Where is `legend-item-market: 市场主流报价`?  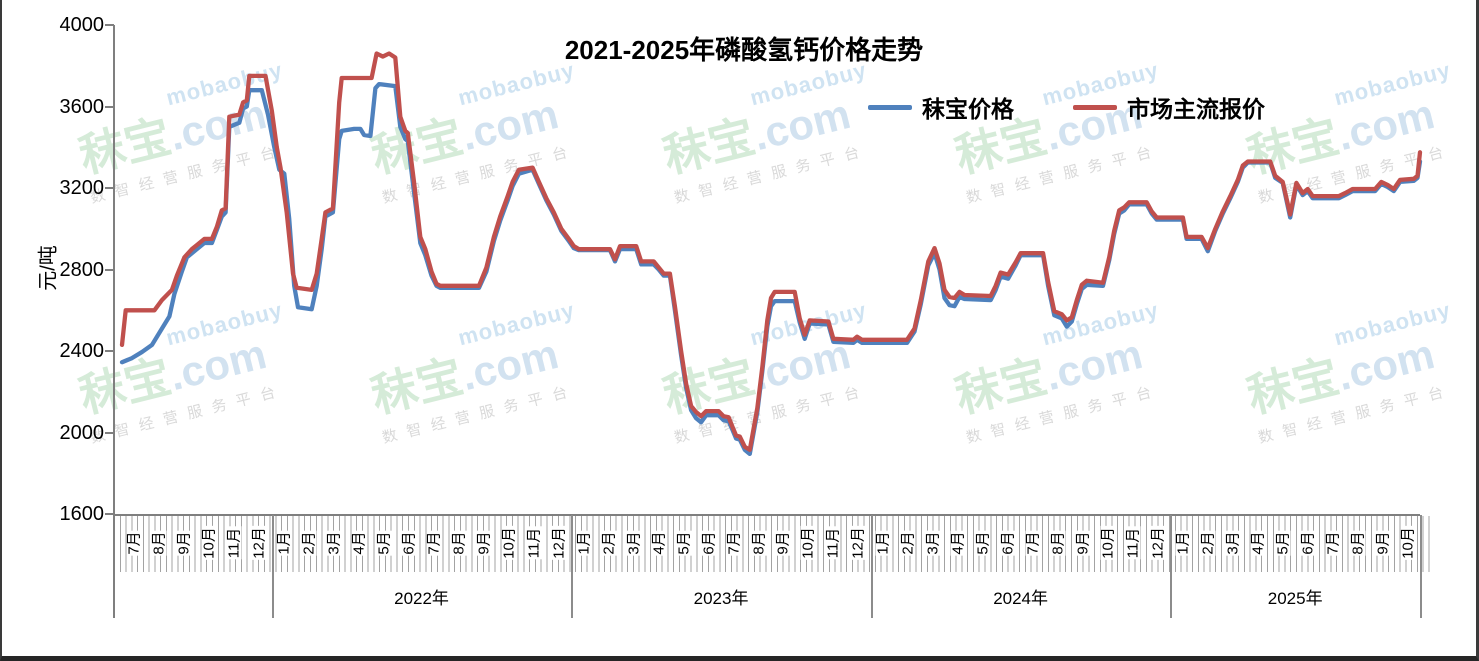 legend-item-market: 市场主流报价 is located at coordinates (1169, 107).